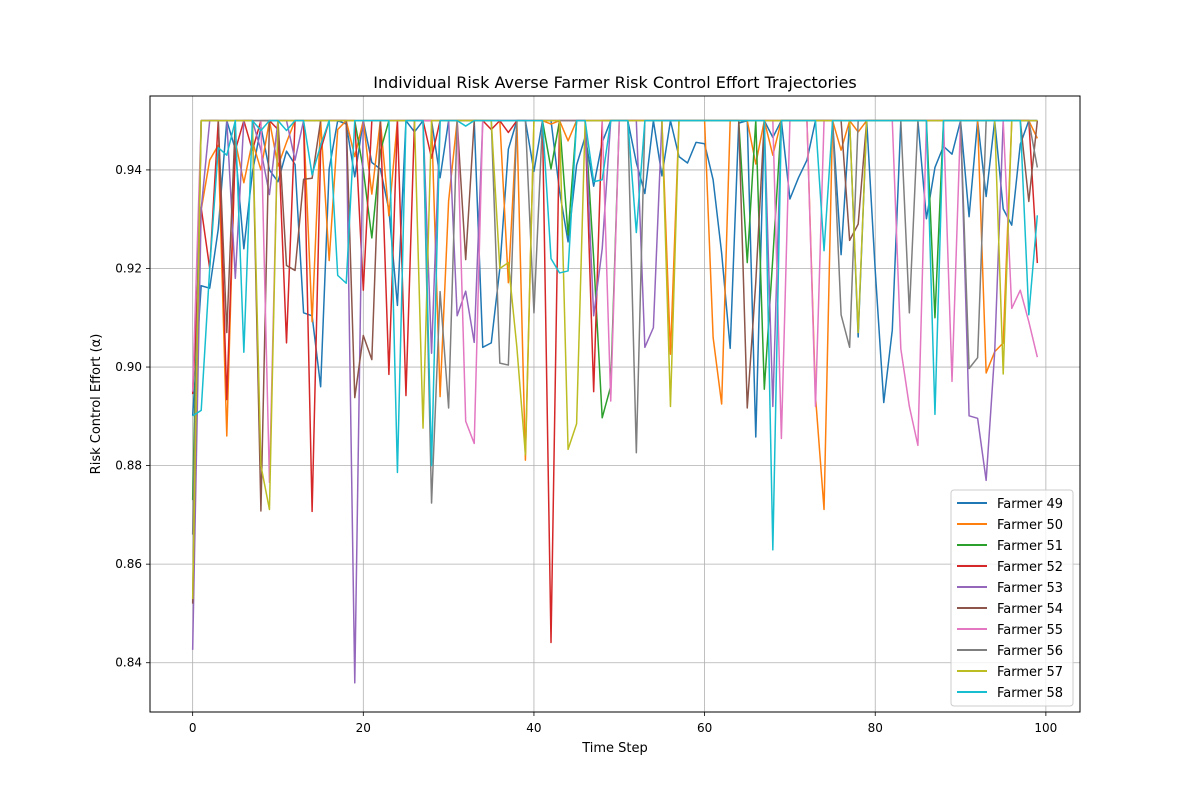  What do you see at coordinates (1030, 693) in the screenshot?
I see `legend-label-farmer-58: Farmer 58` at bounding box center [1030, 693].